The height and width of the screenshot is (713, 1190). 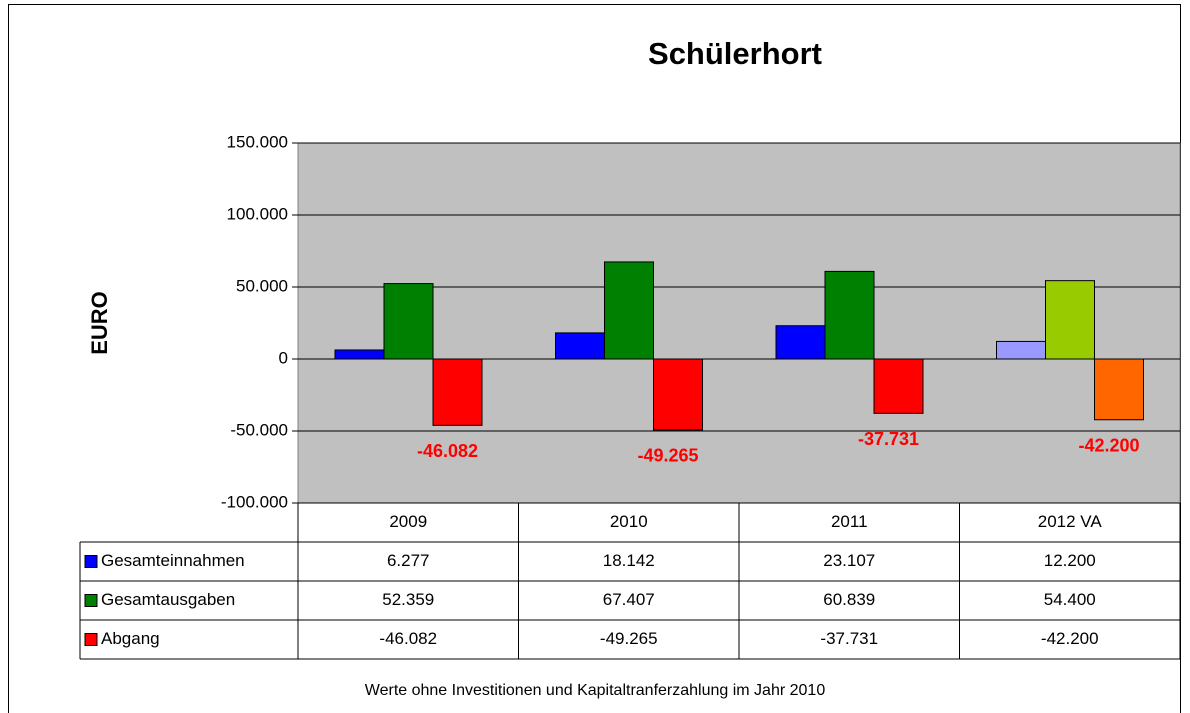 I want to click on data-label: -37.731, so click(x=888, y=439).